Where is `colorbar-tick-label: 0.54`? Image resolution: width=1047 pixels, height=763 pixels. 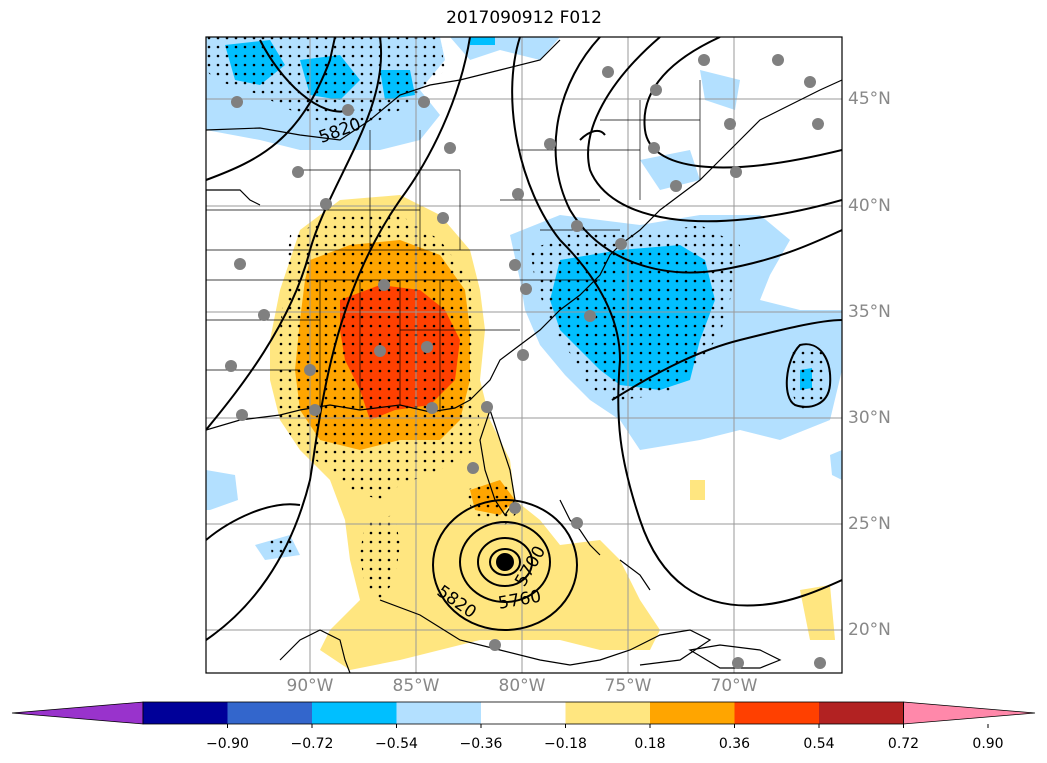 colorbar-tick-label: 0.54 is located at coordinates (819, 744).